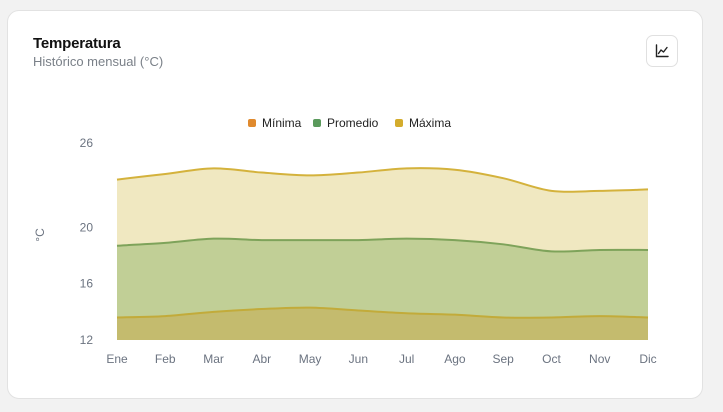  I want to click on line-chart-icon, so click(662, 51).